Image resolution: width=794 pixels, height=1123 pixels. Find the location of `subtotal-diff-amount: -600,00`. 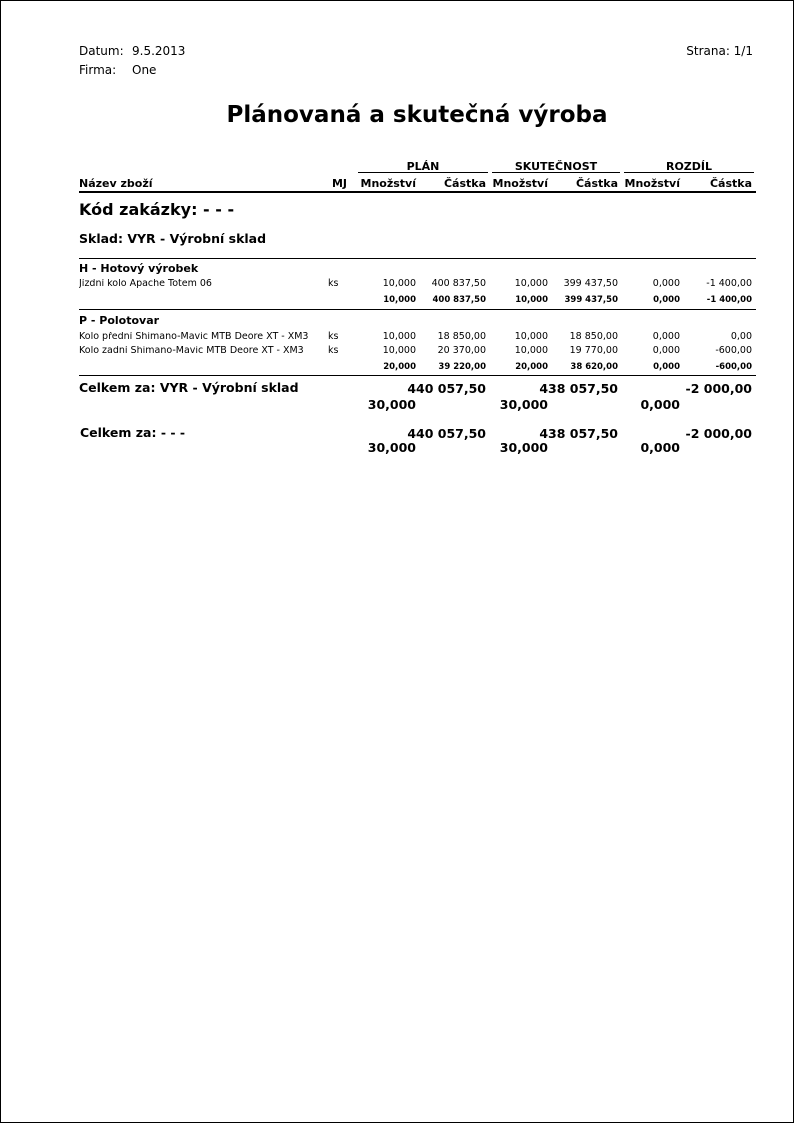

subtotal-diff-amount: -600,00 is located at coordinates (733, 367).